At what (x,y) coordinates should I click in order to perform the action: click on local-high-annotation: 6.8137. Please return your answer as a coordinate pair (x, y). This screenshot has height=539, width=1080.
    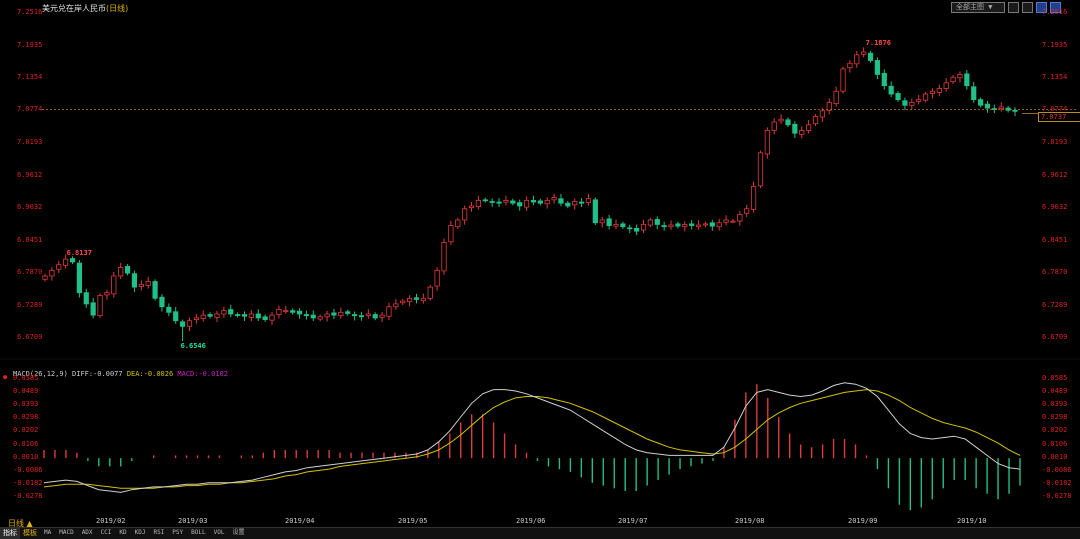
    Looking at the image, I should click on (79, 253).